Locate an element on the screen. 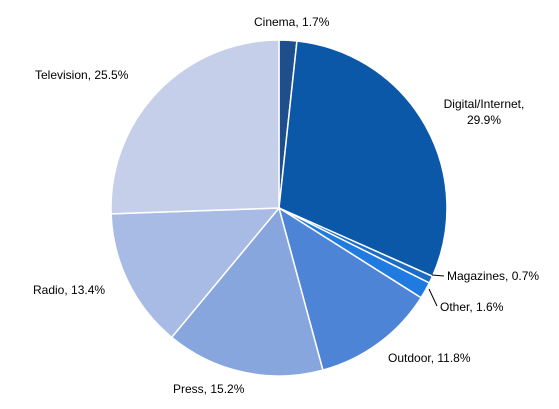 The width and height of the screenshot is (559, 409). leader-line-other is located at coordinates (433, 297).